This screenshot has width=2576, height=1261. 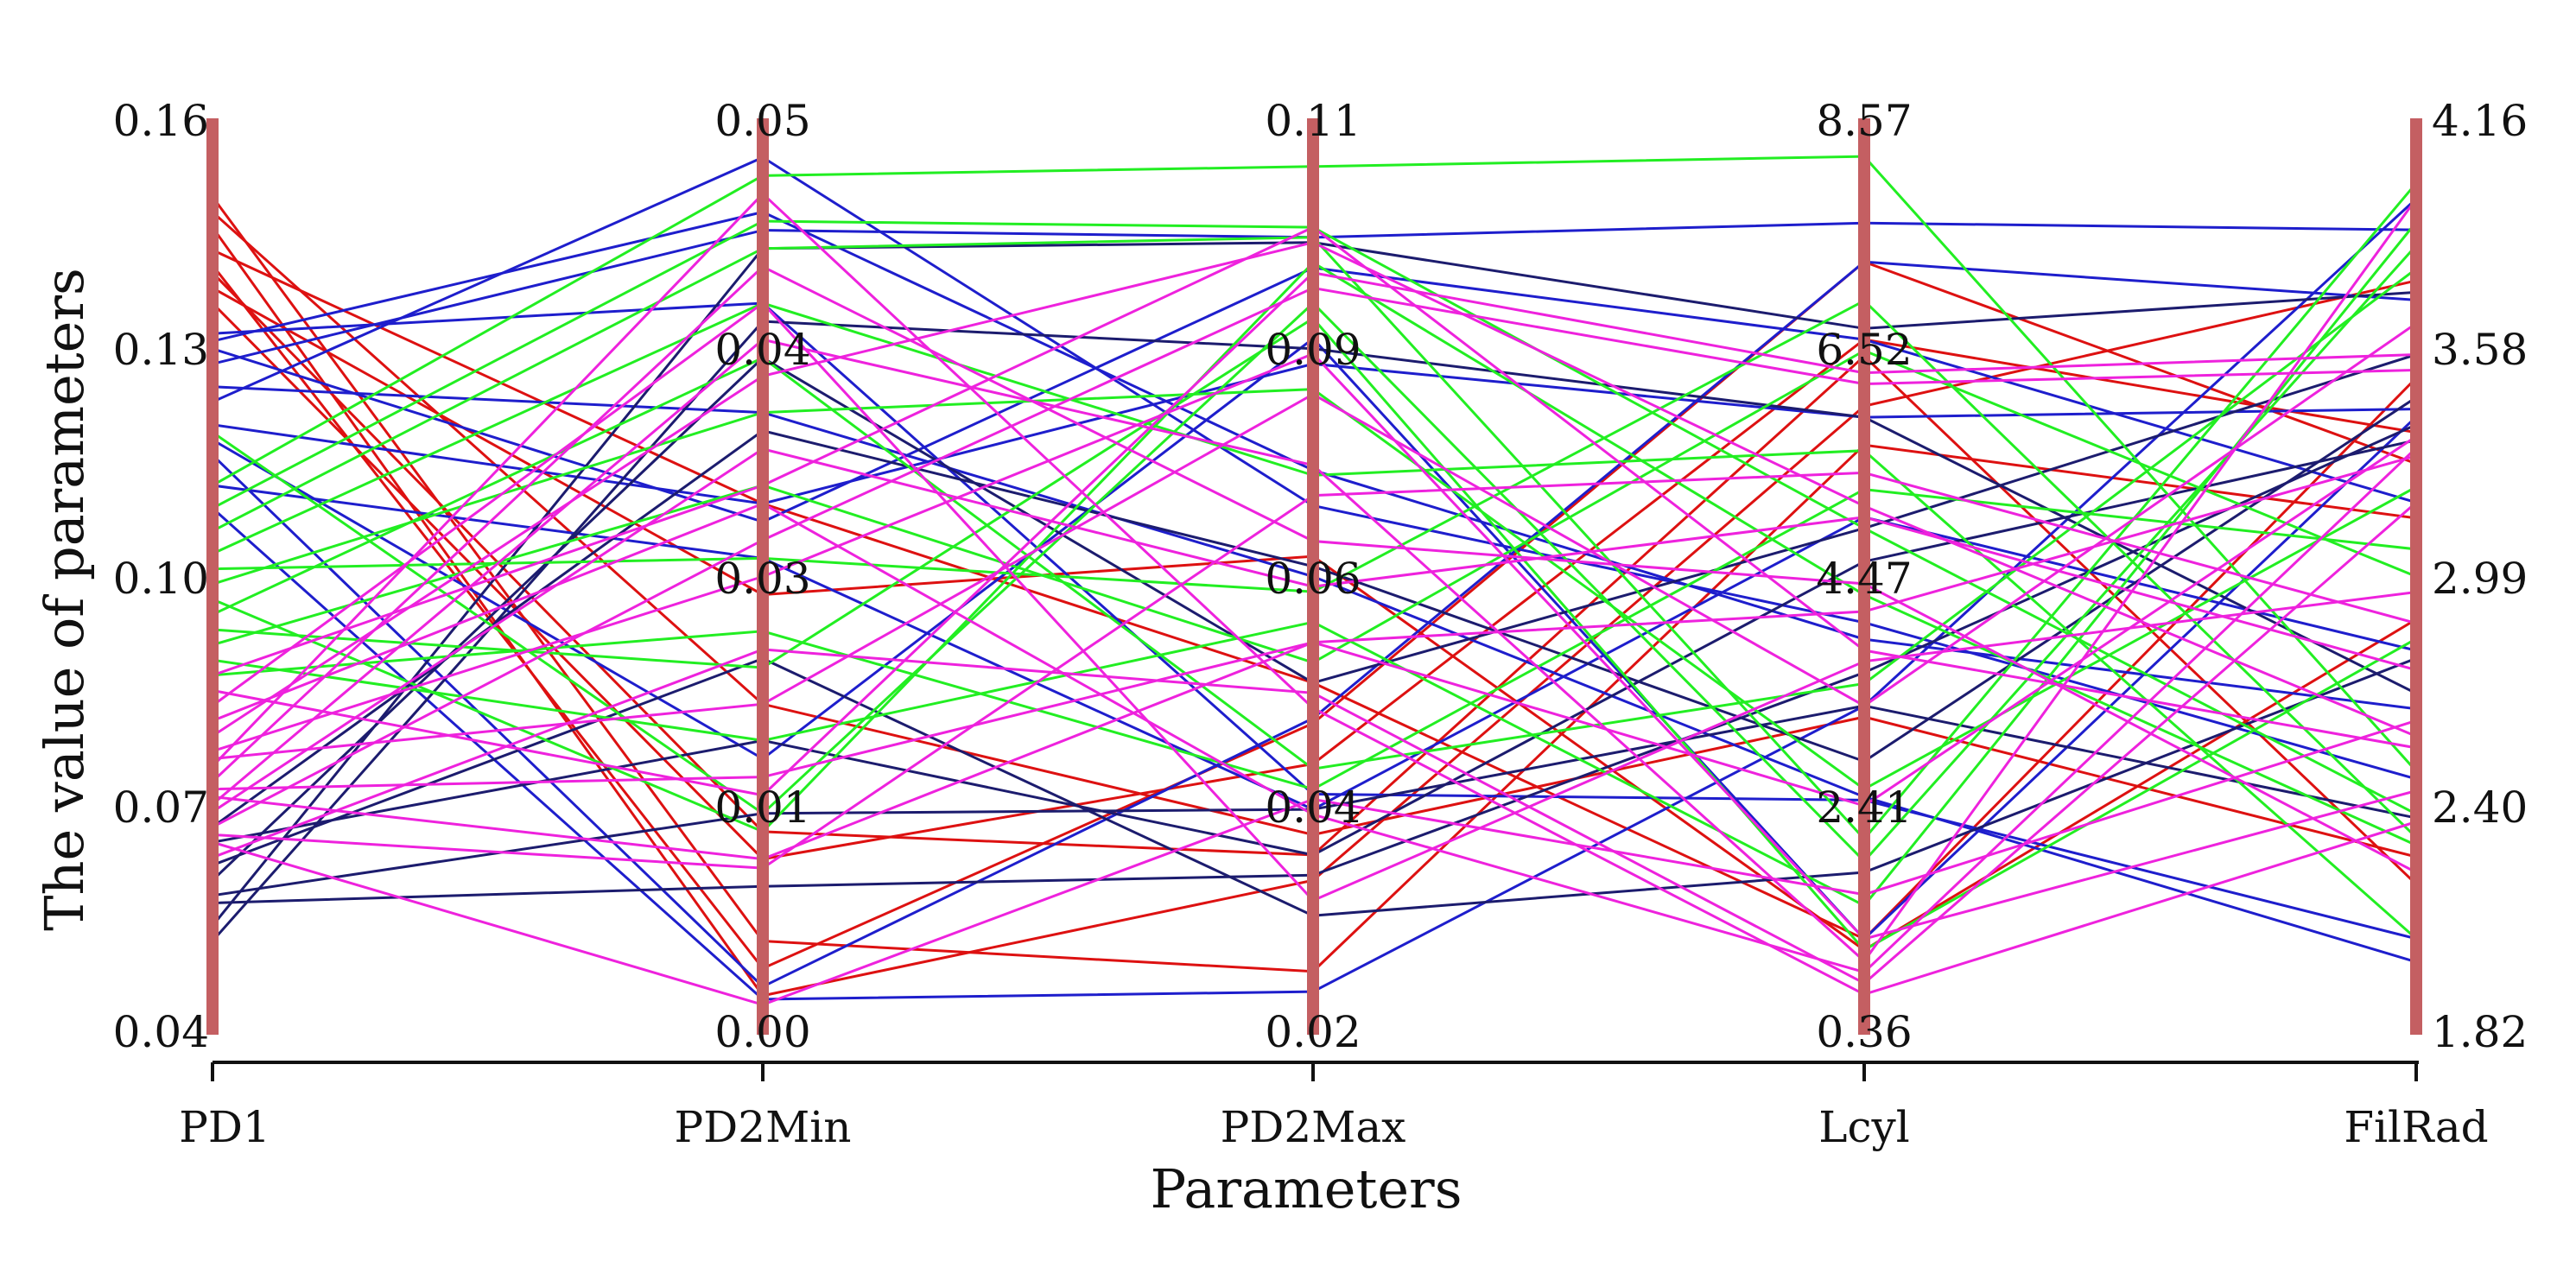 I want to click on tick-label-pd1-0: 0.16, so click(x=161, y=121).